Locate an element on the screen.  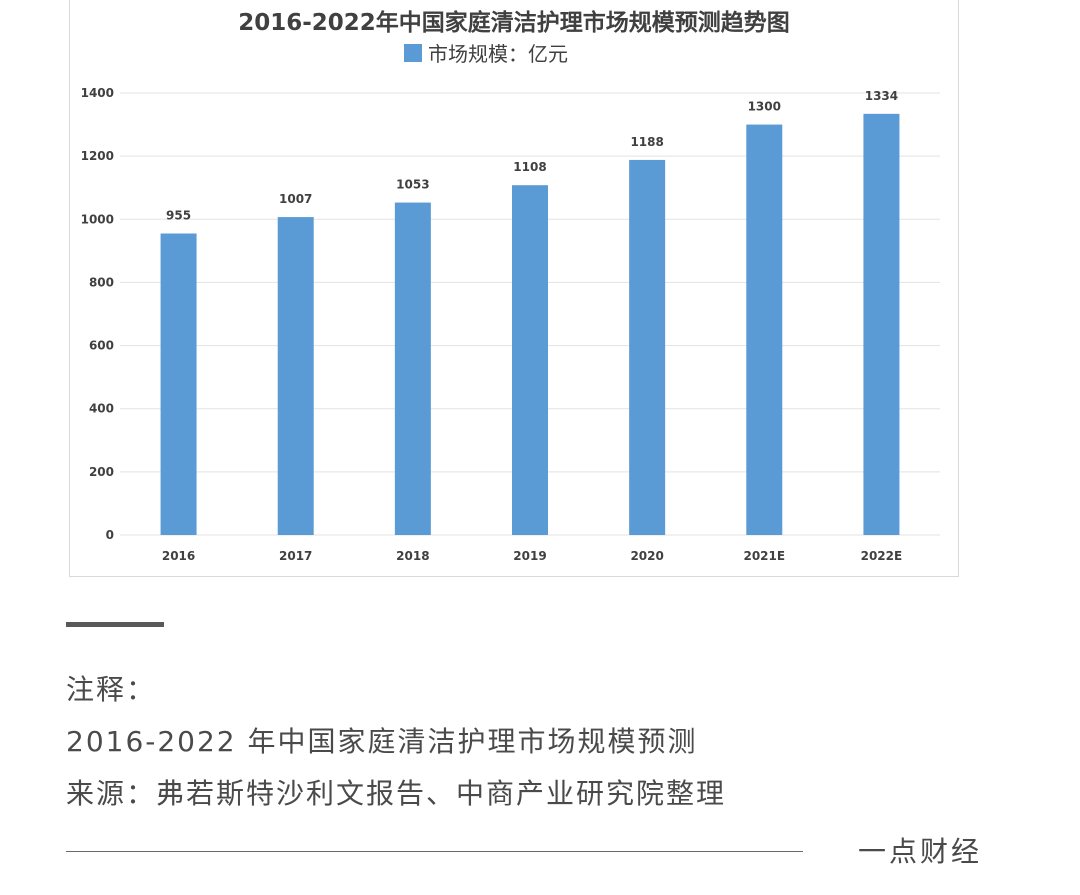
y-axis-ticks: 0 200 400 600 800 1000 1200 1400 is located at coordinates (97, 314).